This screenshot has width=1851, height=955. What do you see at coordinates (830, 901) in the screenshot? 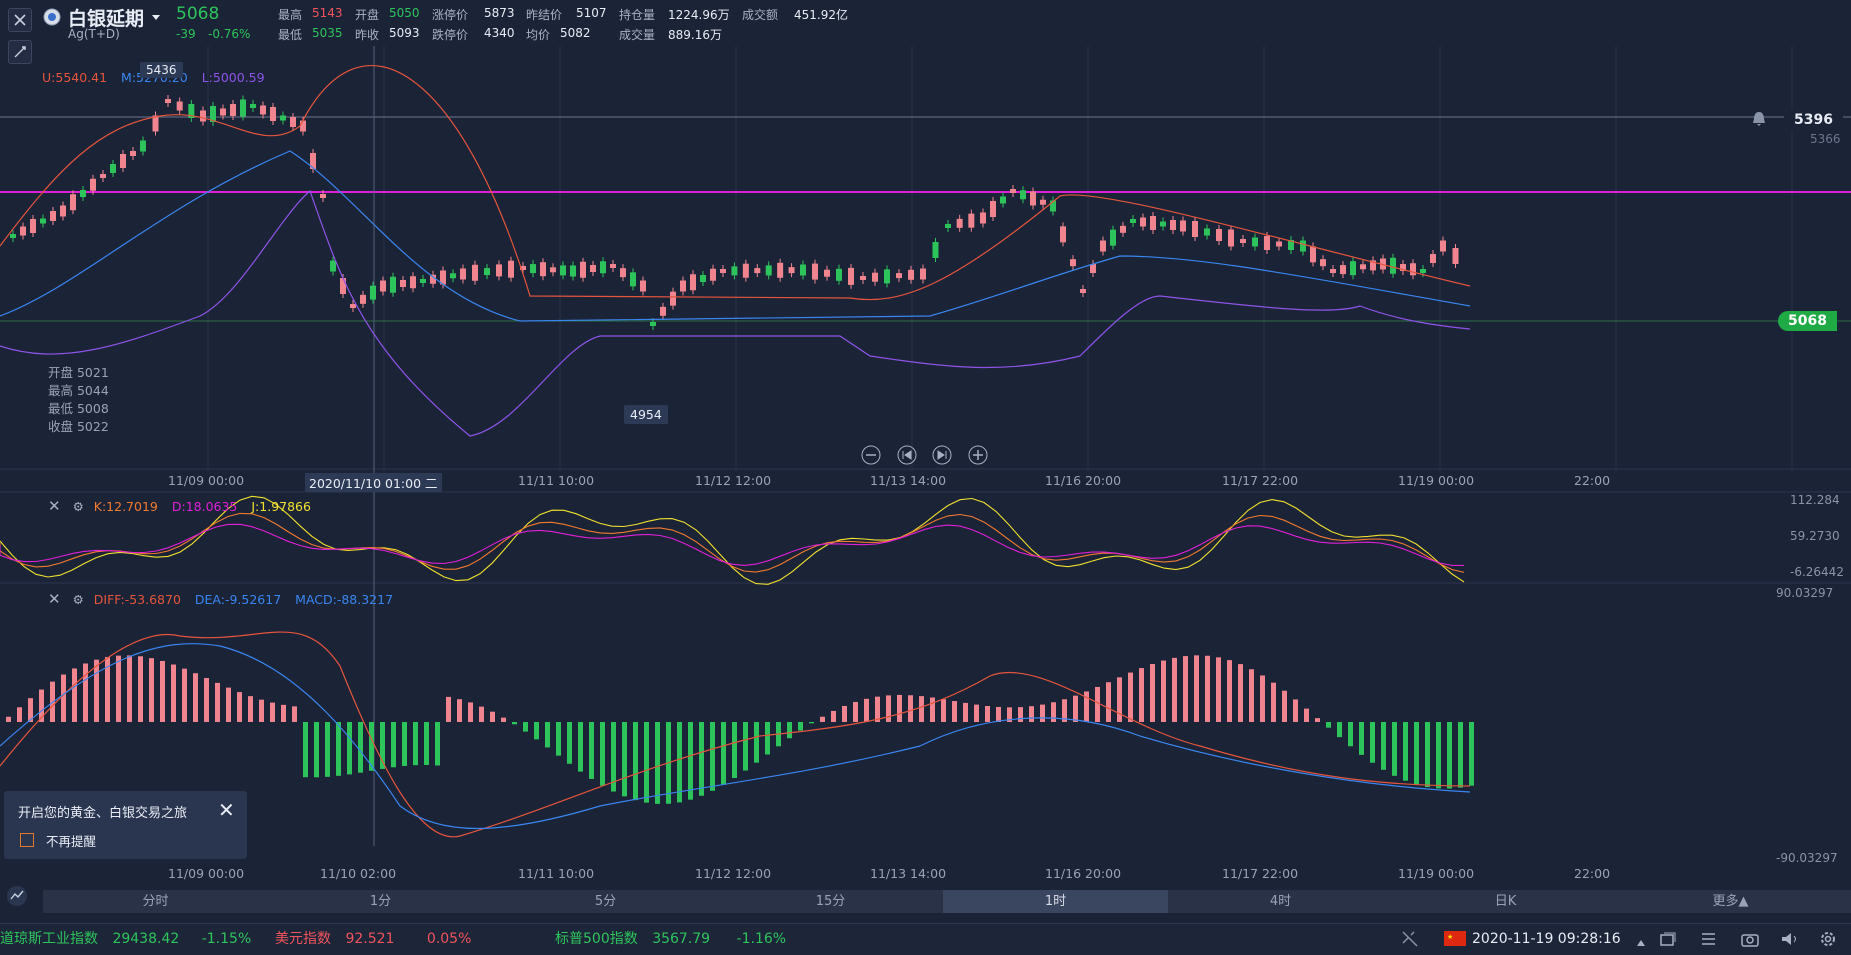
I see `timeframe-tab: 15分` at bounding box center [830, 901].